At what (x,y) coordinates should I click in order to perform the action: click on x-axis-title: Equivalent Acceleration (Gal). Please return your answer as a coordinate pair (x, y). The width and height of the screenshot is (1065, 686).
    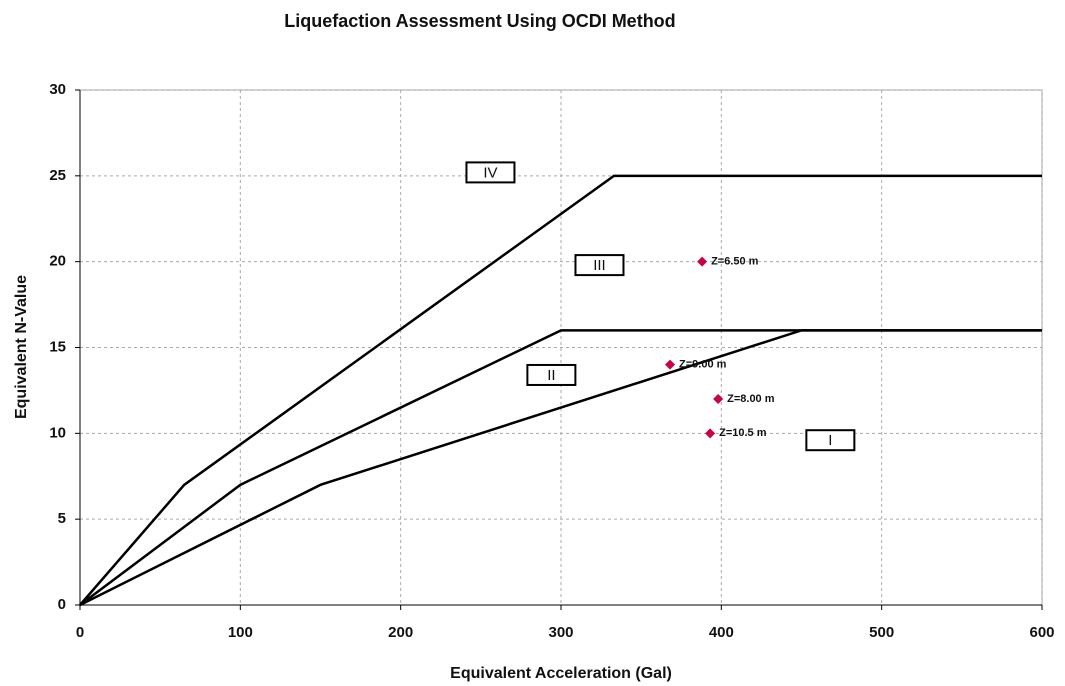
    Looking at the image, I should click on (561, 673).